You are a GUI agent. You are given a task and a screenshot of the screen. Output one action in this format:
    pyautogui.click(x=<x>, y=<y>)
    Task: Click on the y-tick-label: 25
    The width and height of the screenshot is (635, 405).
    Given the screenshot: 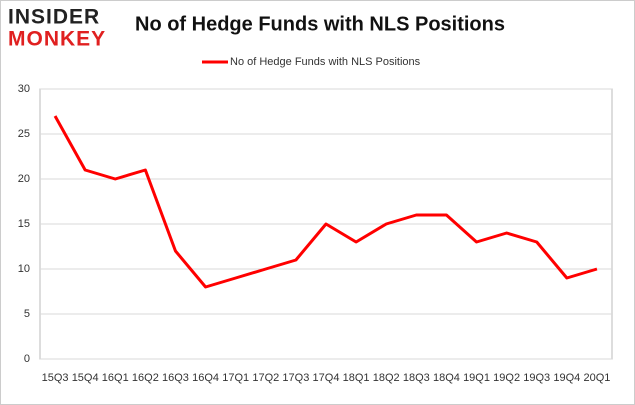 What is the action you would take?
    pyautogui.click(x=24, y=134)
    